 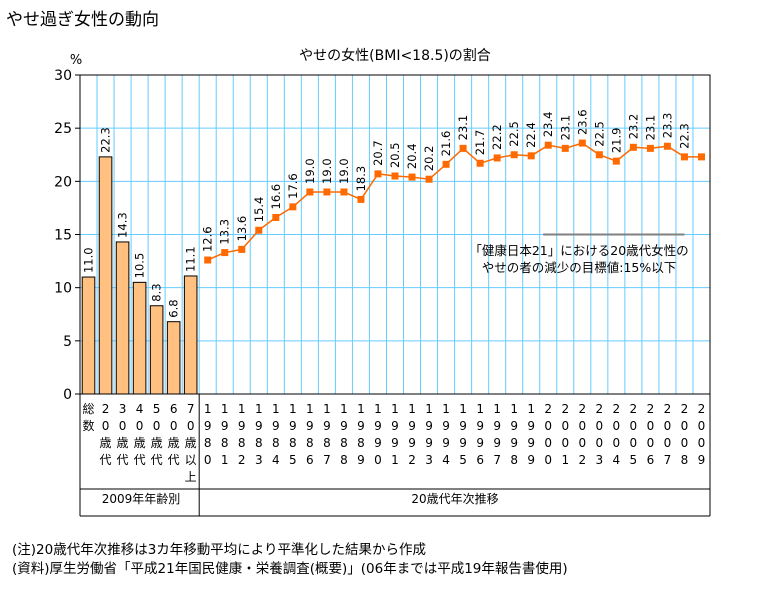 What do you see at coordinates (293, 186) in the screenshot?
I see `line-value-label: 17.6` at bounding box center [293, 186].